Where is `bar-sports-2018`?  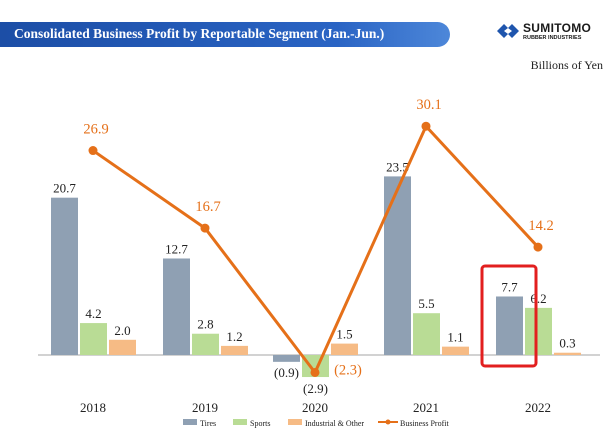
bar-sports-2018 is located at coordinates (93, 339).